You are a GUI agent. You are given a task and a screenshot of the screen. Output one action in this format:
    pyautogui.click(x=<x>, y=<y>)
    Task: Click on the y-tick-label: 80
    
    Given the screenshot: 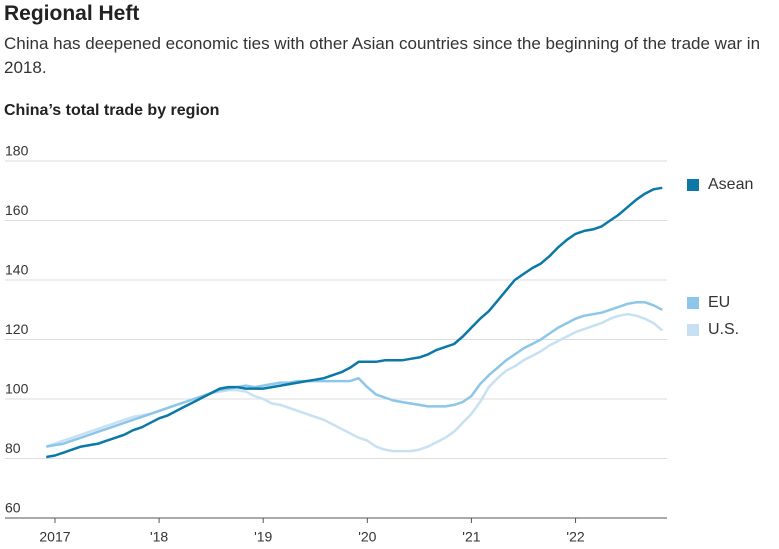 What is the action you would take?
    pyautogui.click(x=13, y=448)
    